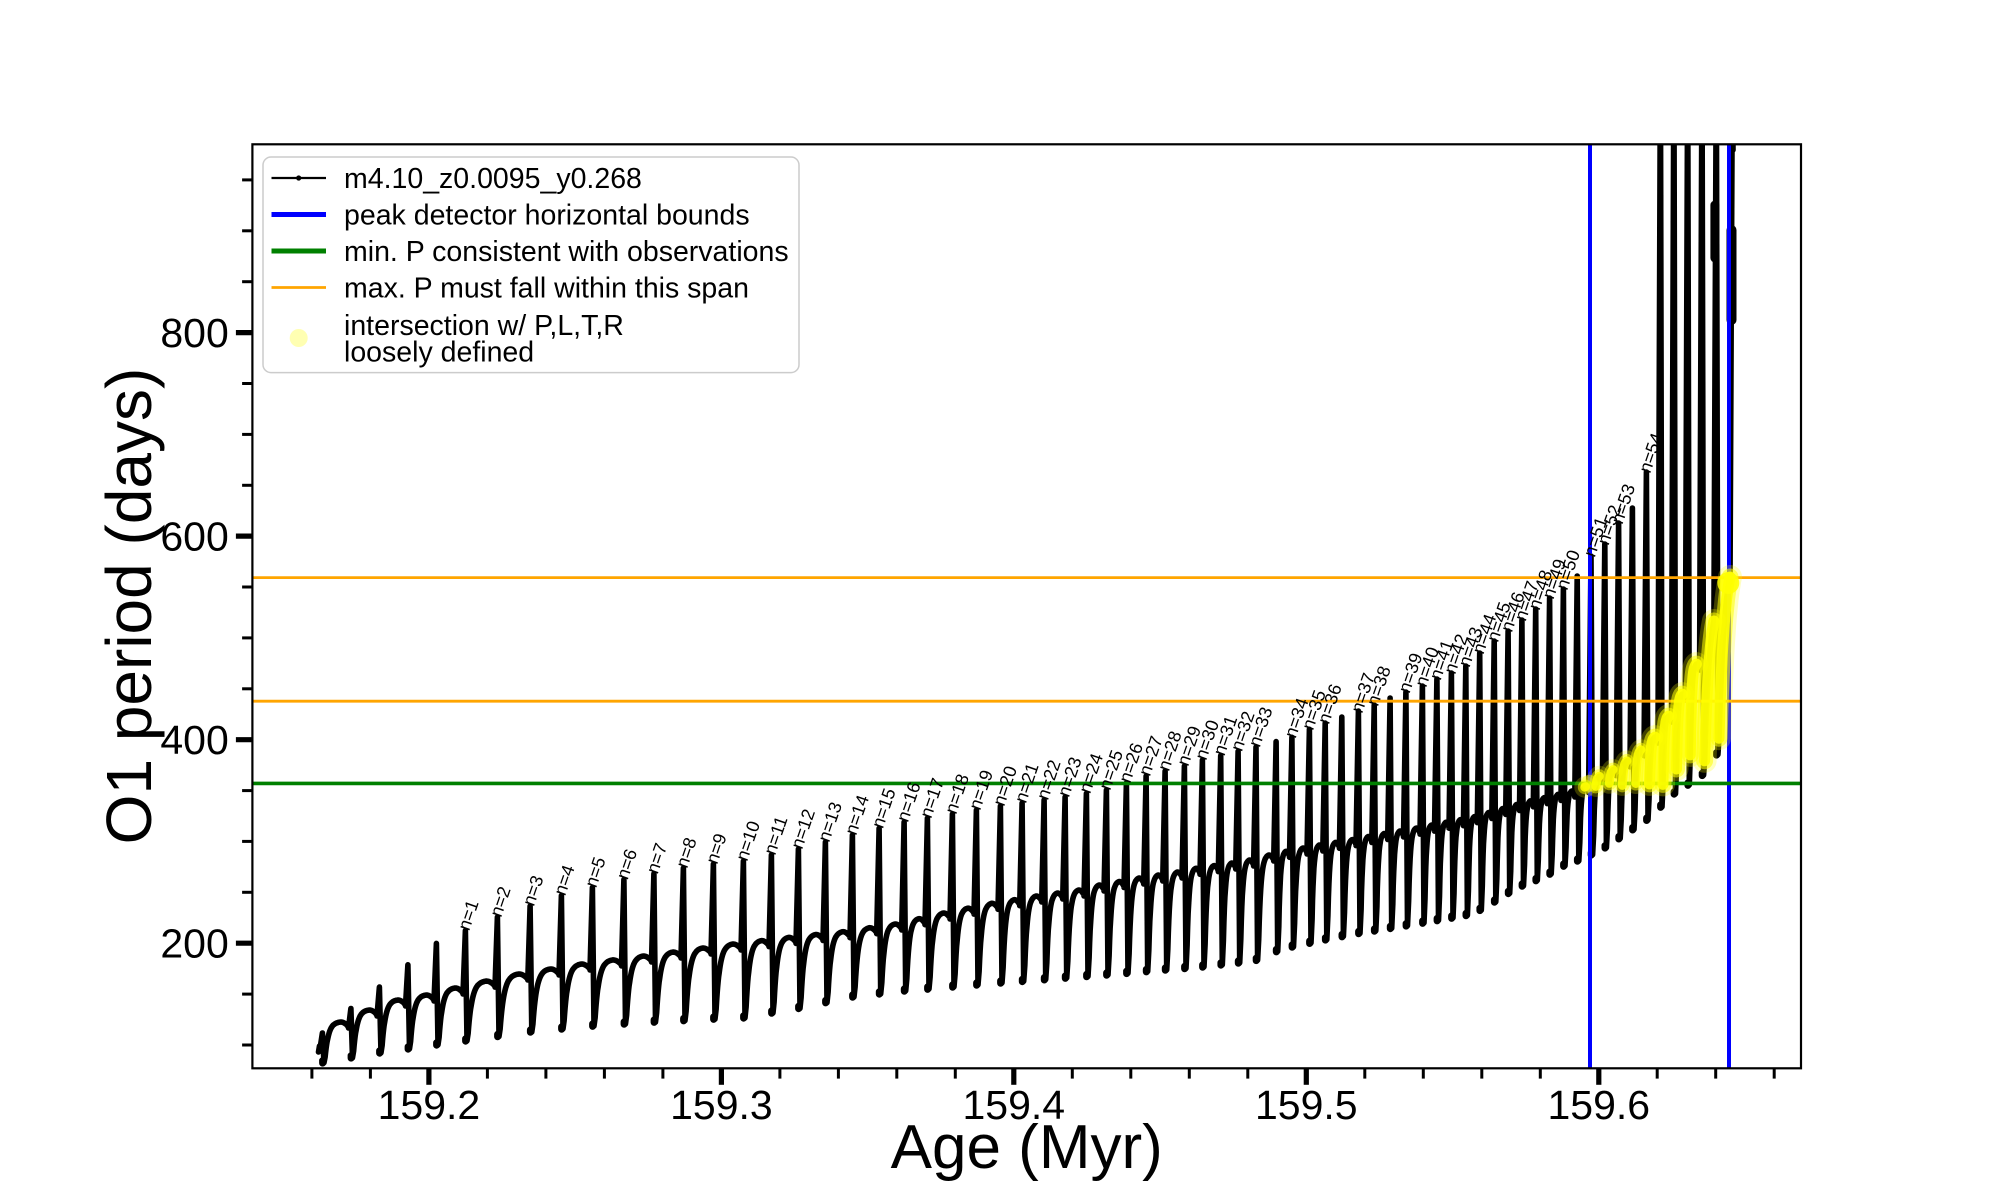  What do you see at coordinates (194, 333) in the screenshot?
I see `svg-text: 800` at bounding box center [194, 333].